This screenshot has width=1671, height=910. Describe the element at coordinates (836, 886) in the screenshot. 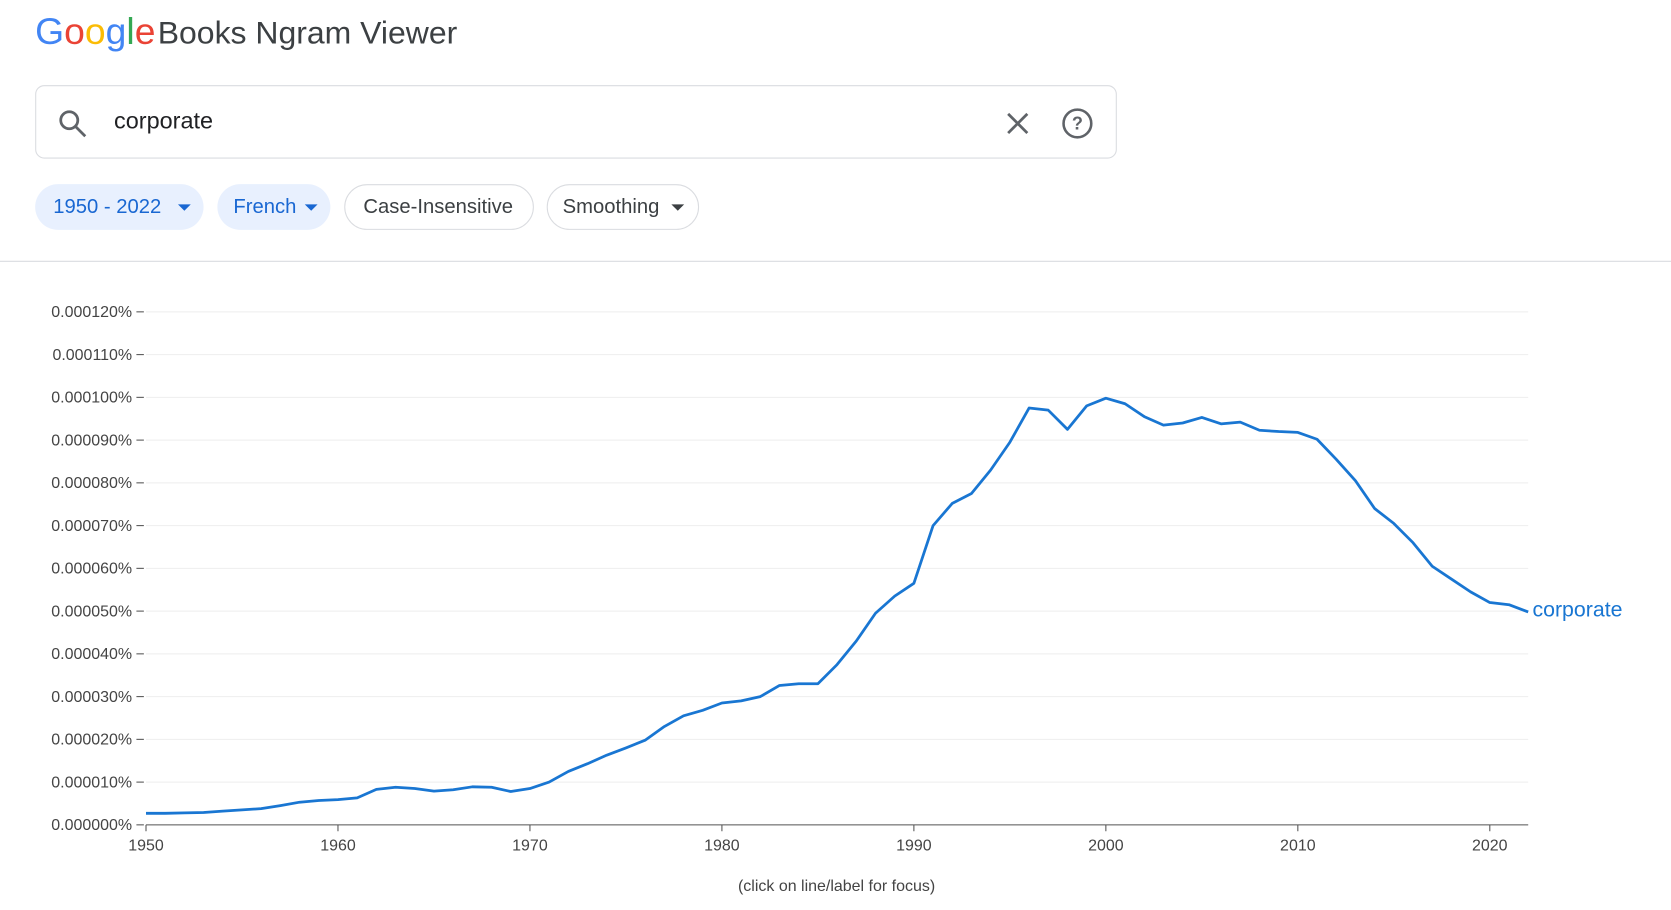

I see `chart-hint: (click on line/label for focus)` at that location.